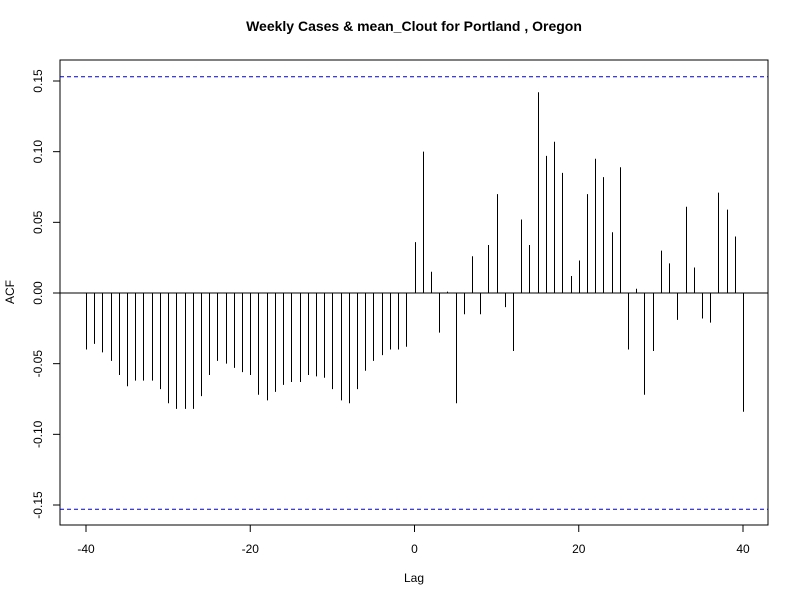 The width and height of the screenshot is (800, 600). What do you see at coordinates (38, 152) in the screenshot?
I see `y-tick-label: 0.10` at bounding box center [38, 152].